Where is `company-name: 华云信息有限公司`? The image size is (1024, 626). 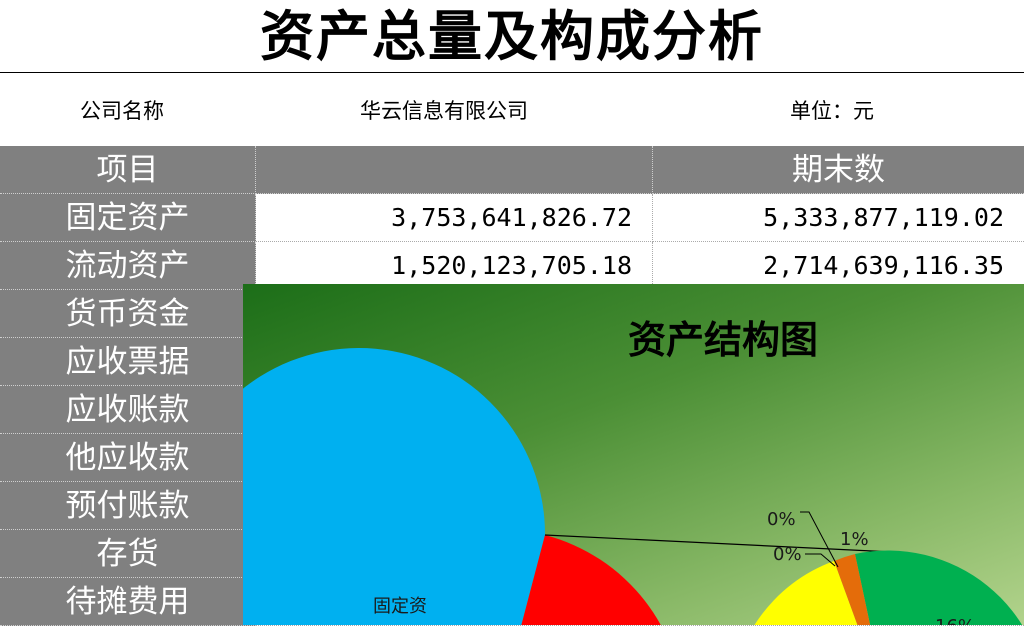
company-name: 华云信息有限公司 is located at coordinates (444, 111).